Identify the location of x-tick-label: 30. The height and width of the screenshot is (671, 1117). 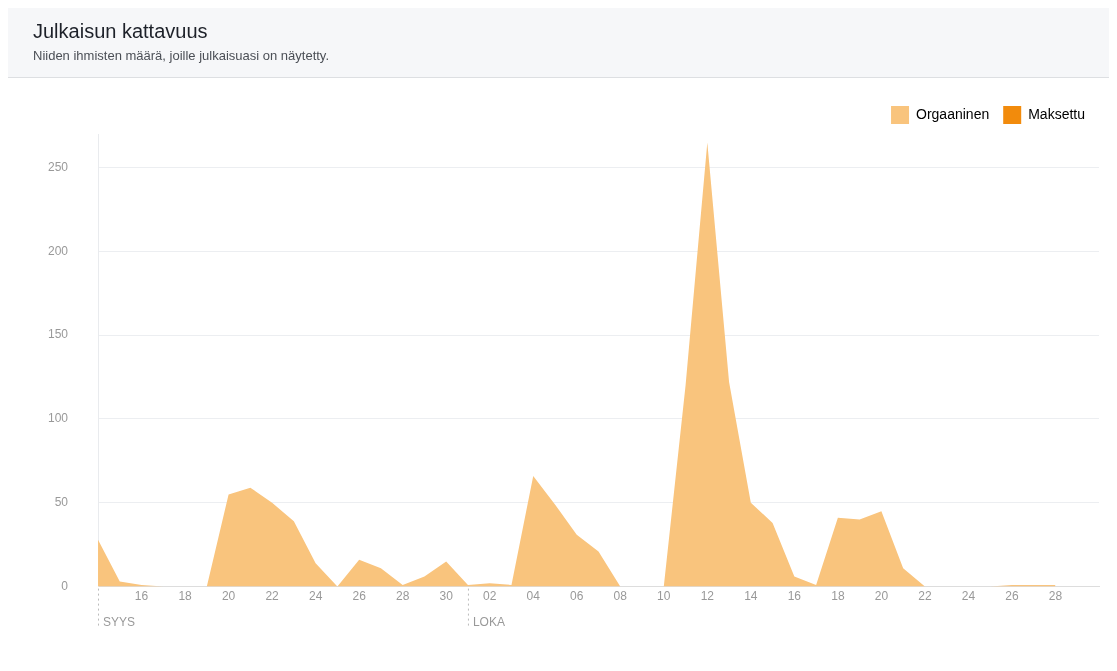
(446, 596).